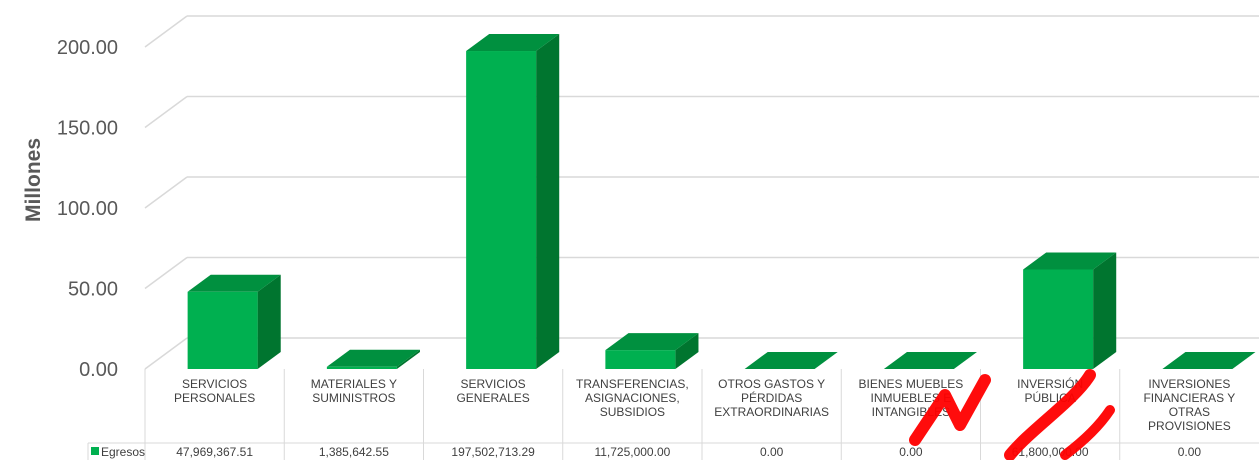 Image resolution: width=1259 pixels, height=460 pixels. I want to click on x-tick-label: MATERIALES Y SUMINISTROS, so click(354, 391).